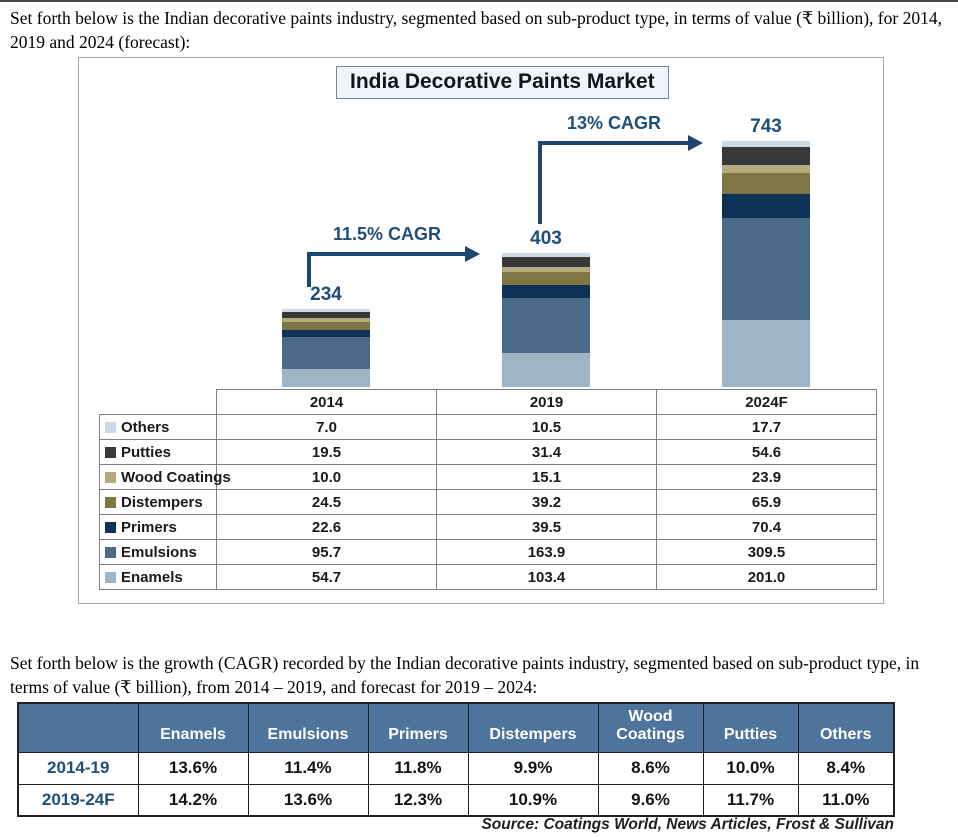 The height and width of the screenshot is (838, 958). What do you see at coordinates (158, 502) in the screenshot?
I see `legend-cell-distempers: Distempers` at bounding box center [158, 502].